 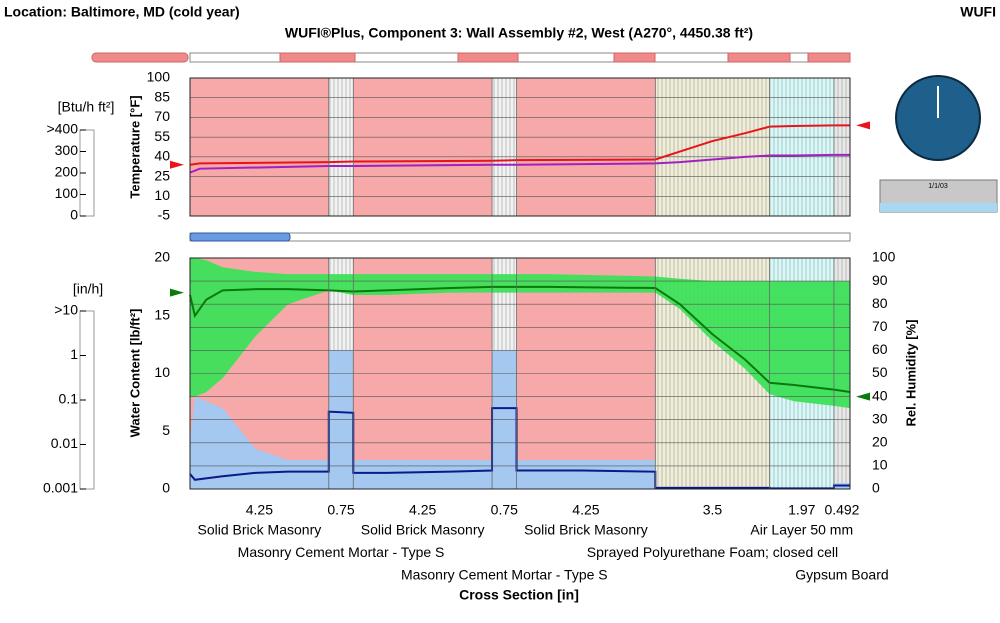 I want to click on program: WUFI, so click(x=978, y=12).